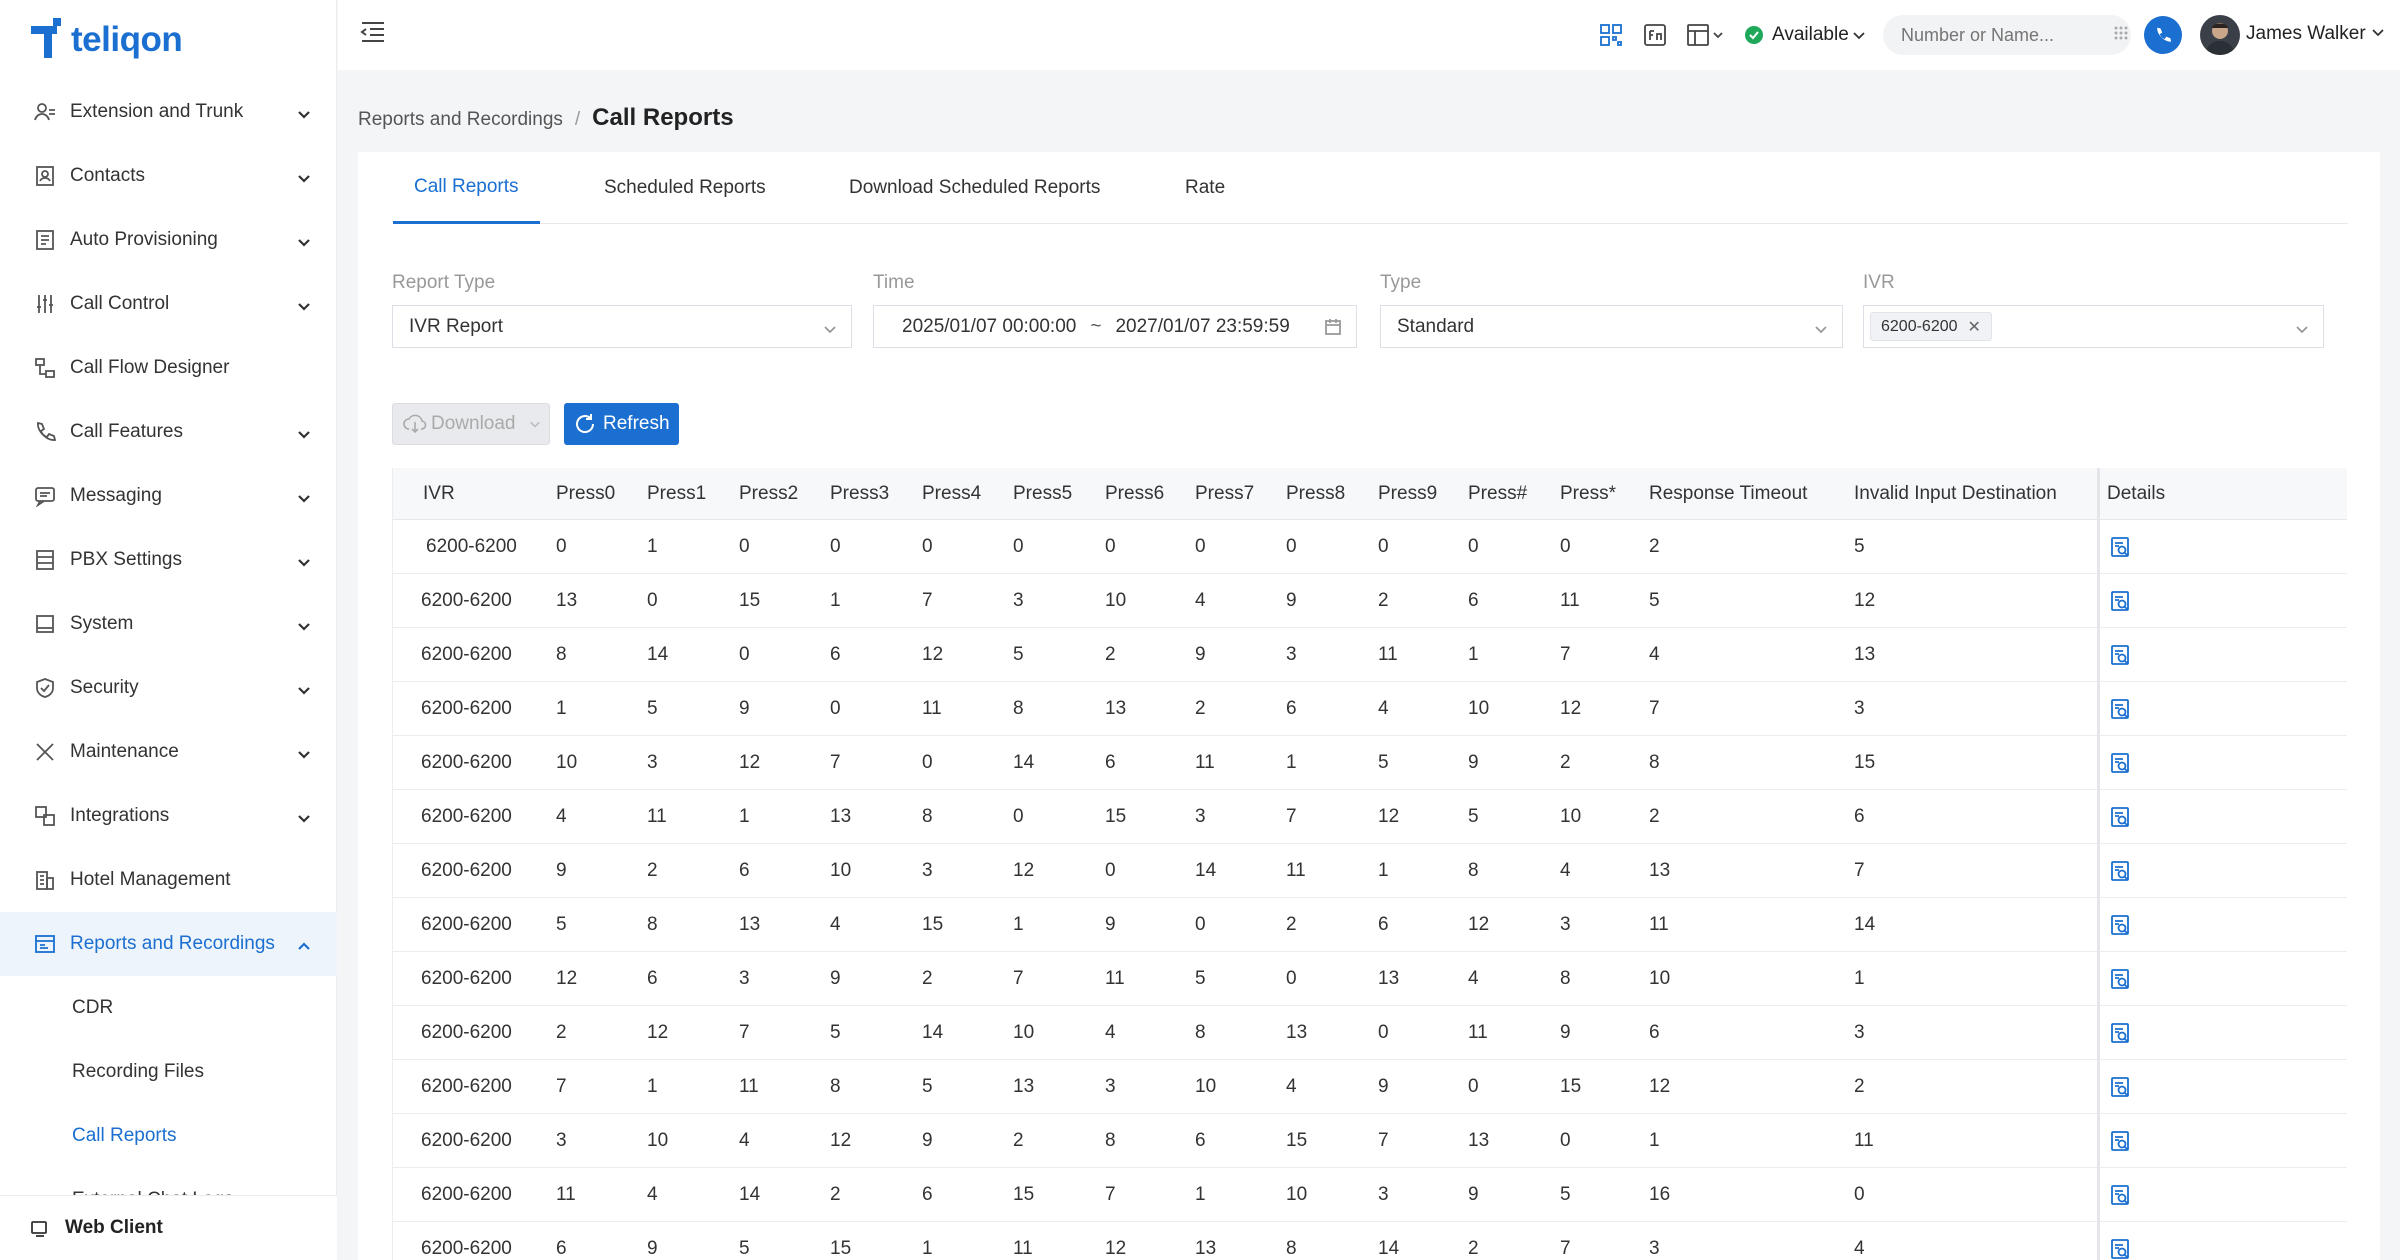 Image resolution: width=2400 pixels, height=1260 pixels. I want to click on tab-call-reports: Call Reports, so click(466, 188).